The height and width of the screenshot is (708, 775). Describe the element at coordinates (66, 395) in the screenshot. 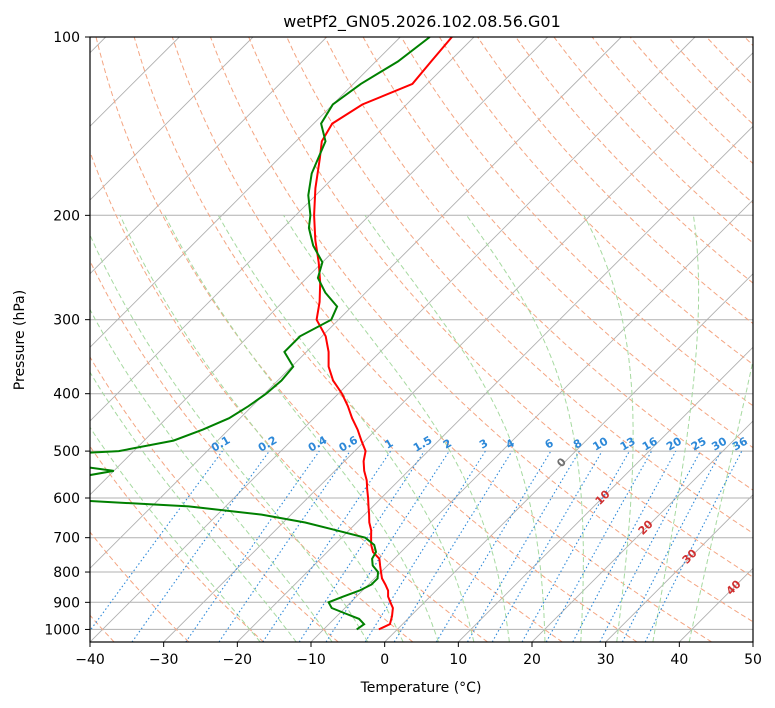

I see `y-tick-label: 400` at that location.